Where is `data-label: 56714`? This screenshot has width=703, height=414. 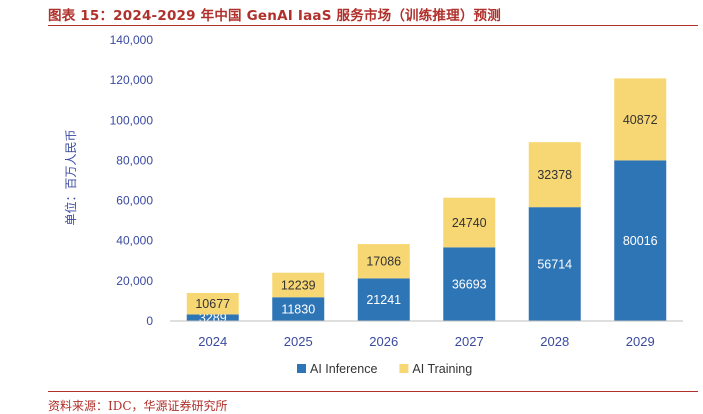
data-label: 56714 is located at coordinates (554, 265).